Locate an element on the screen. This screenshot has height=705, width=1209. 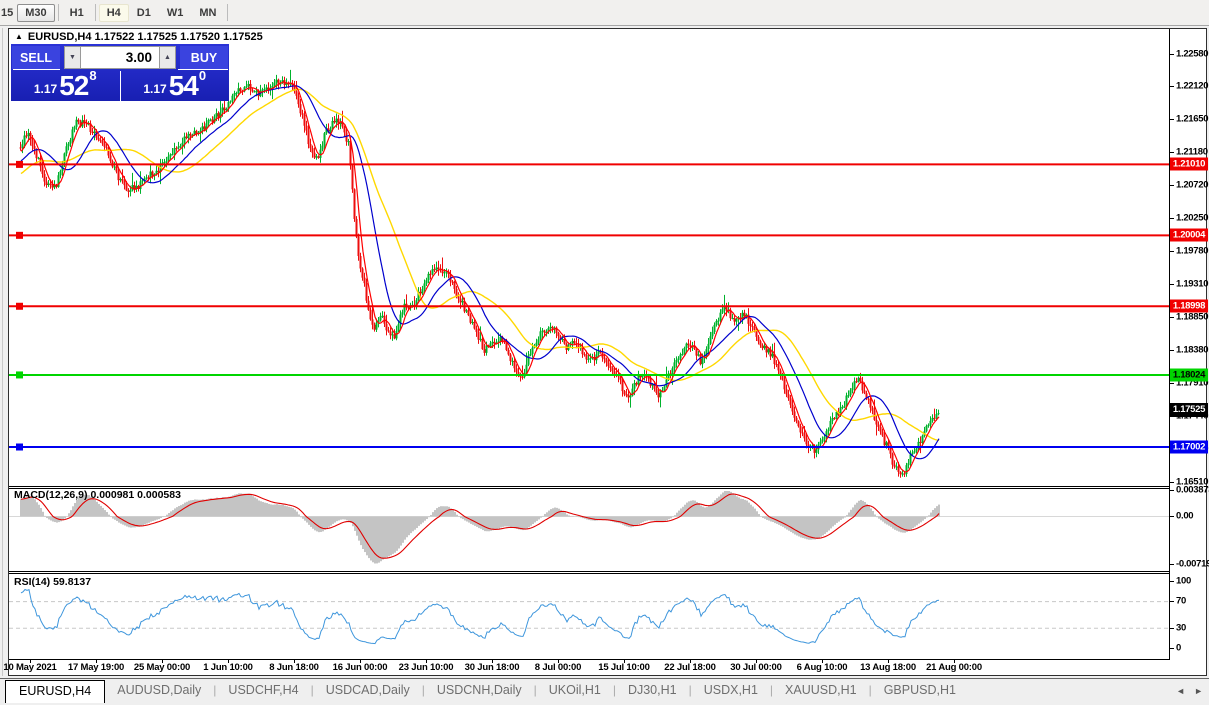
price-level-badge: 1.21010 is located at coordinates (1189, 164).